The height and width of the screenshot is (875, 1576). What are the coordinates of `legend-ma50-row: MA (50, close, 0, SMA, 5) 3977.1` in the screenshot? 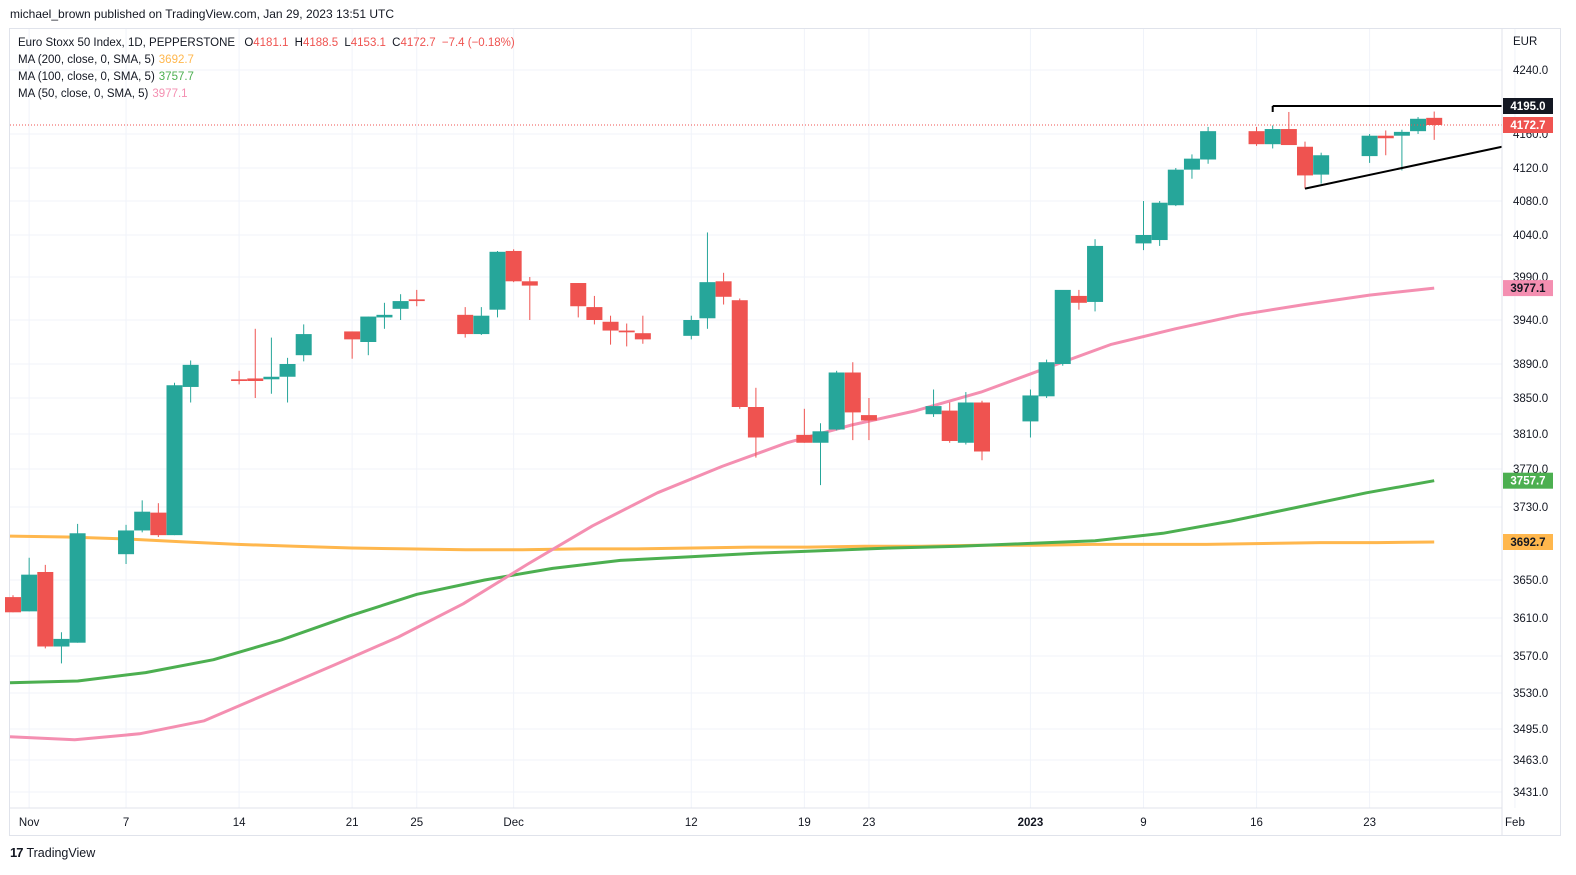 It's located at (266, 94).